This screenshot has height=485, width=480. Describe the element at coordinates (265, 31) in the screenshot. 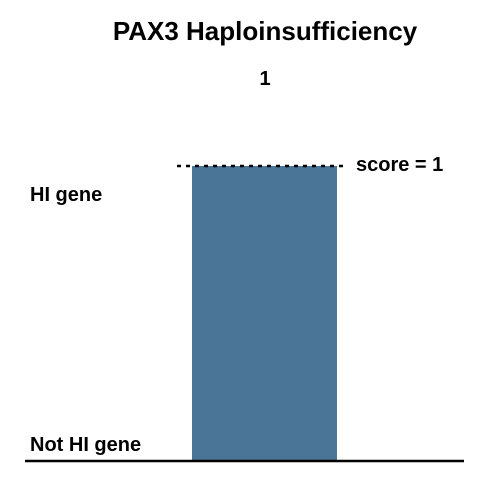

I see `chart-title: PAX3 Haploinsufficiency` at that location.